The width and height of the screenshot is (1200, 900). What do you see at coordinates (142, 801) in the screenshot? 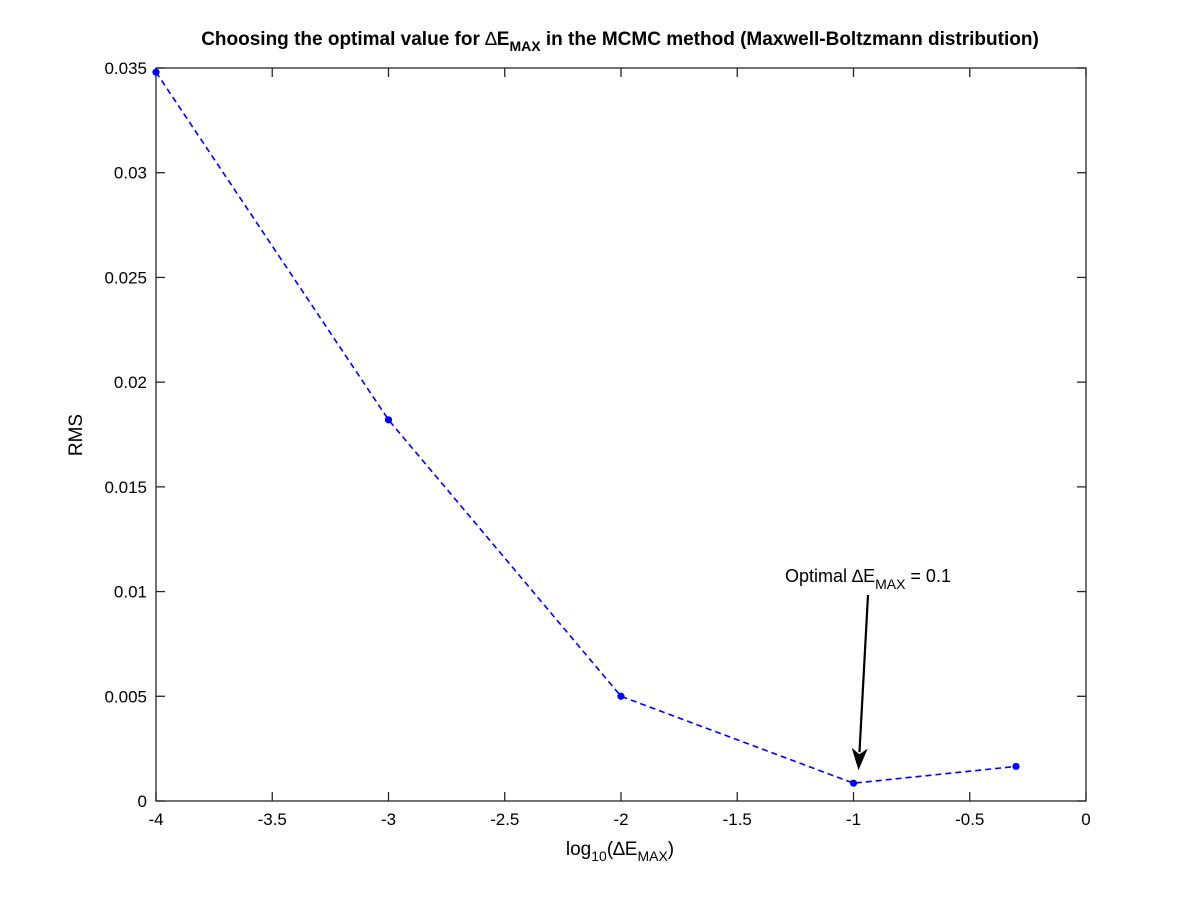
I see `y-tick-label: 0` at bounding box center [142, 801].